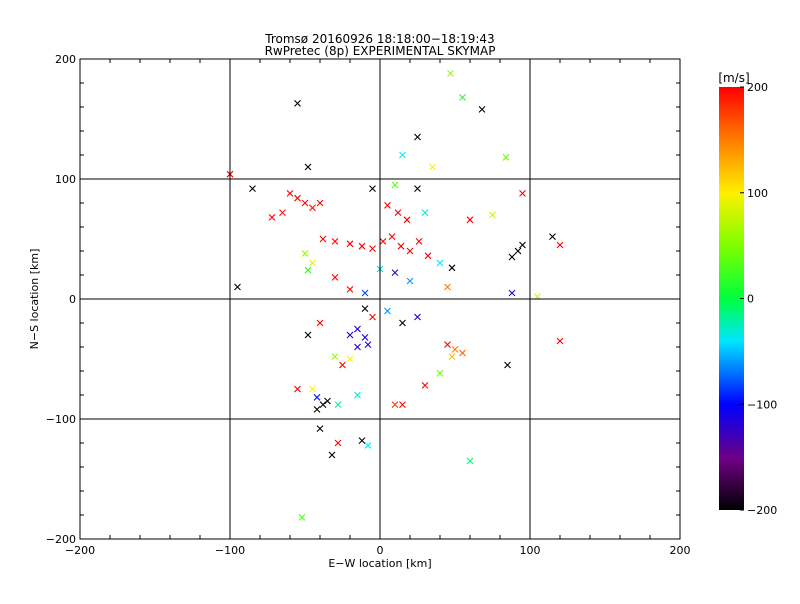 The height and width of the screenshot is (604, 800). I want to click on x-tick-label: 200, so click(680, 550).